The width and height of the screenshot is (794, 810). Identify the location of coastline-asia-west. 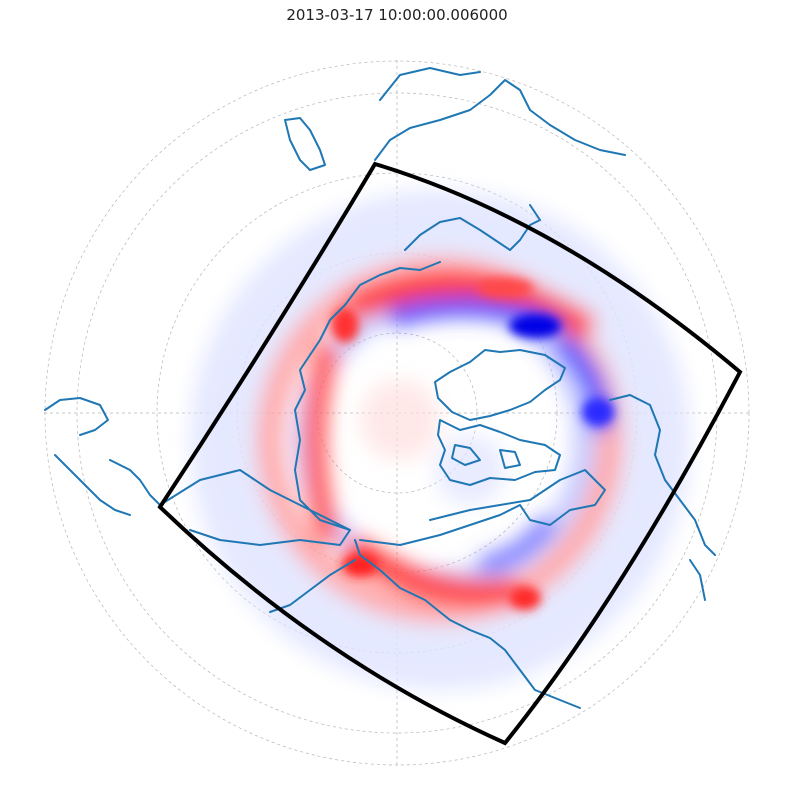
(76, 416).